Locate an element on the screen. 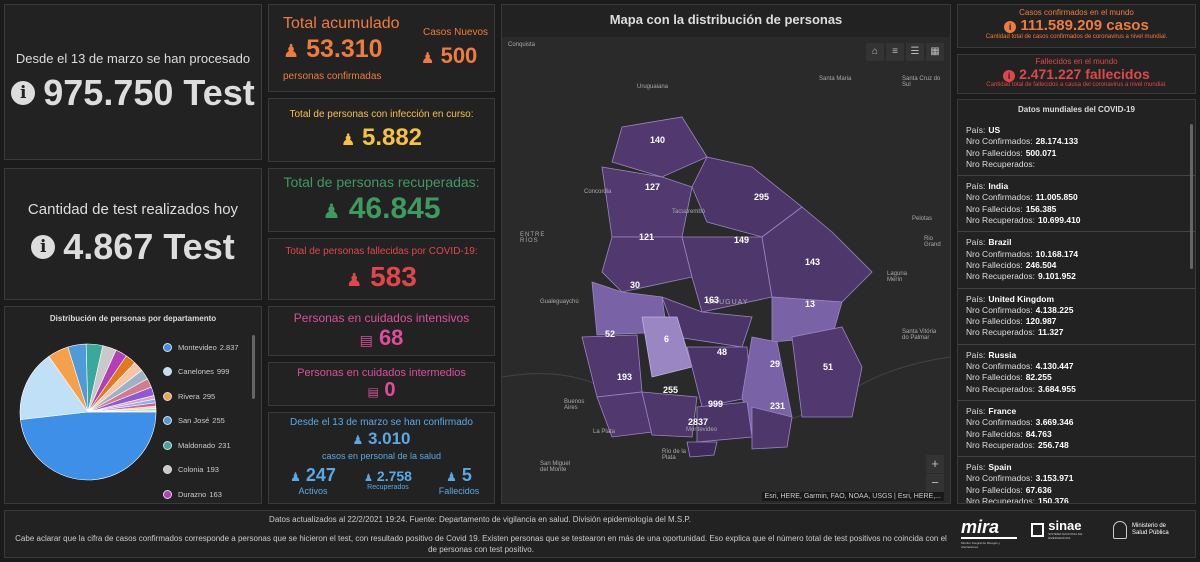 Image resolution: width=1200 pixels, height=562 pixels. bed-icon: ▤ is located at coordinates (373, 391).